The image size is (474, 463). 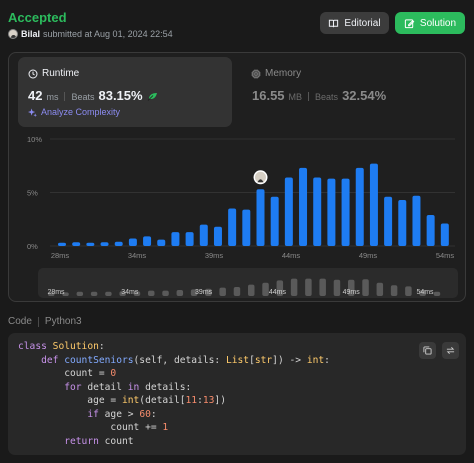 I want to click on memory-beats-label: Beats, so click(x=327, y=97).